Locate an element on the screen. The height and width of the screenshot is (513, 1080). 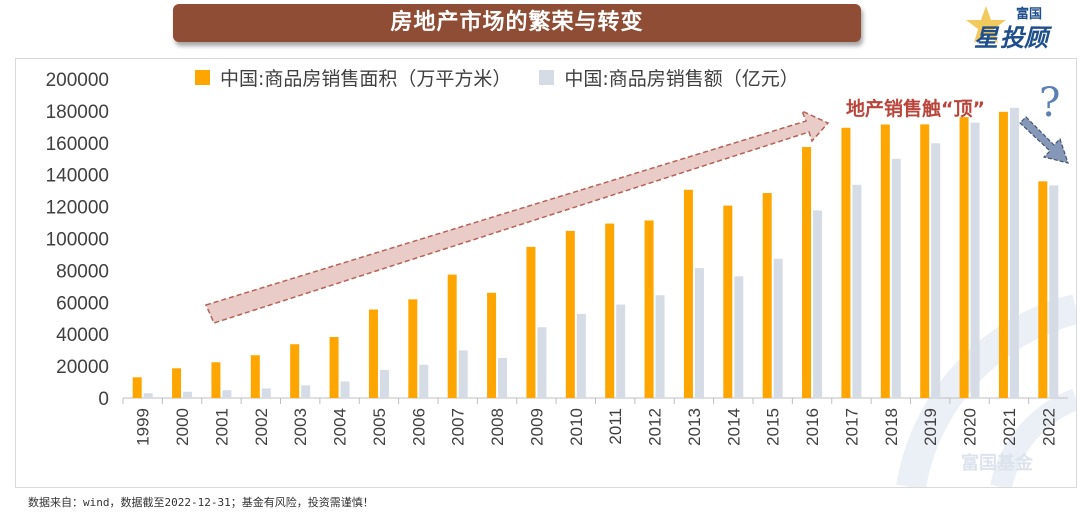
x-tick-label: 2021 is located at coordinates (1009, 427).